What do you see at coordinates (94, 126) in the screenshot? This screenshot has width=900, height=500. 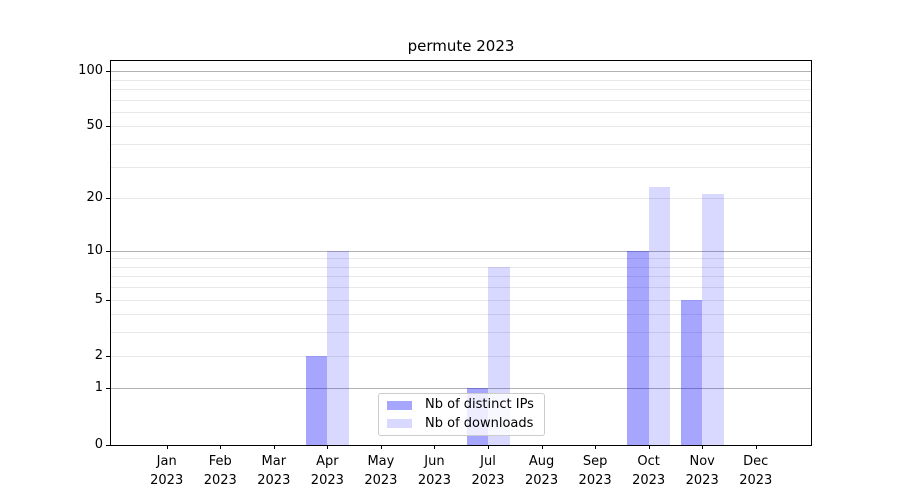 I see `y-tick-label-50: 50` at bounding box center [94, 126].